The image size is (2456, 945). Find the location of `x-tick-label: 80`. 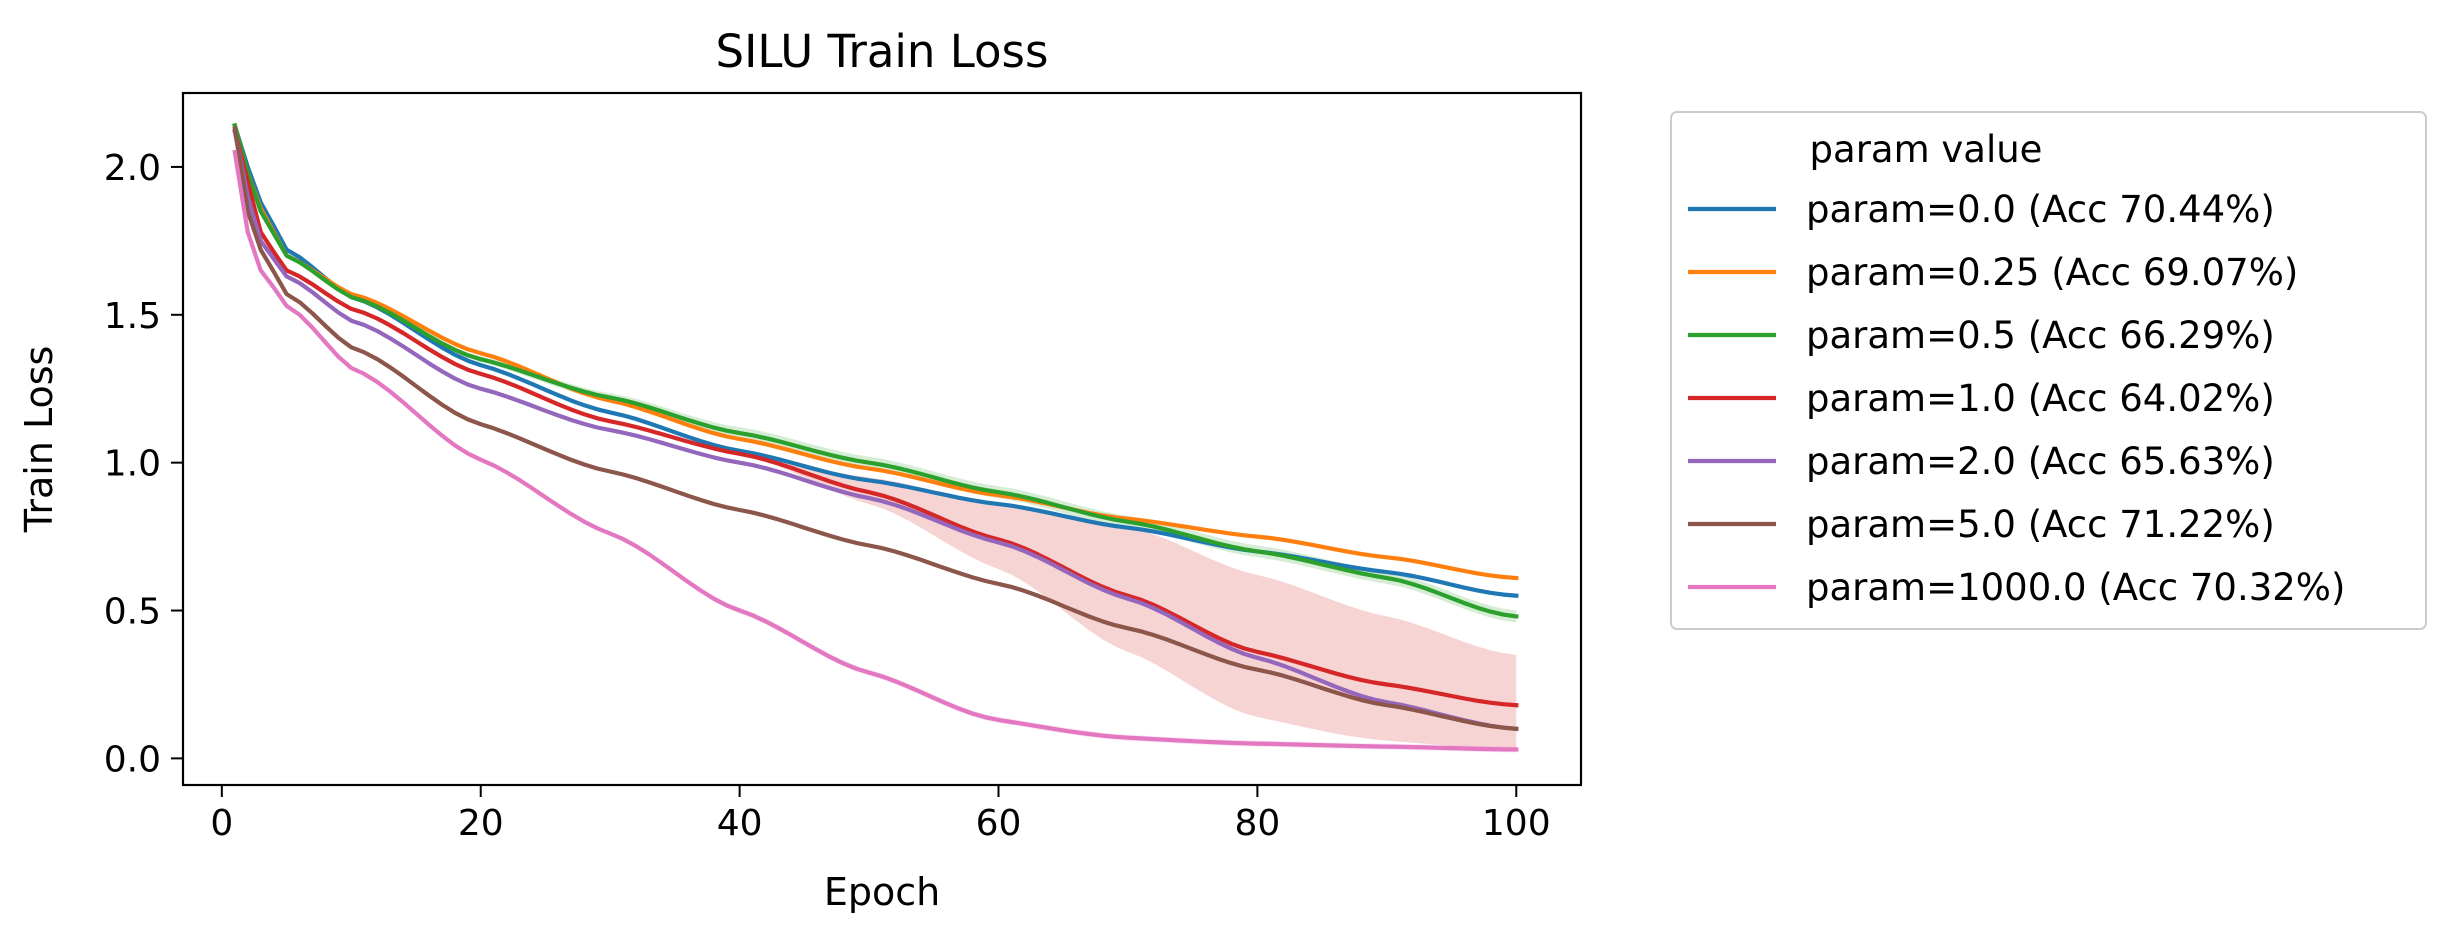

x-tick-label: 80 is located at coordinates (1257, 823).